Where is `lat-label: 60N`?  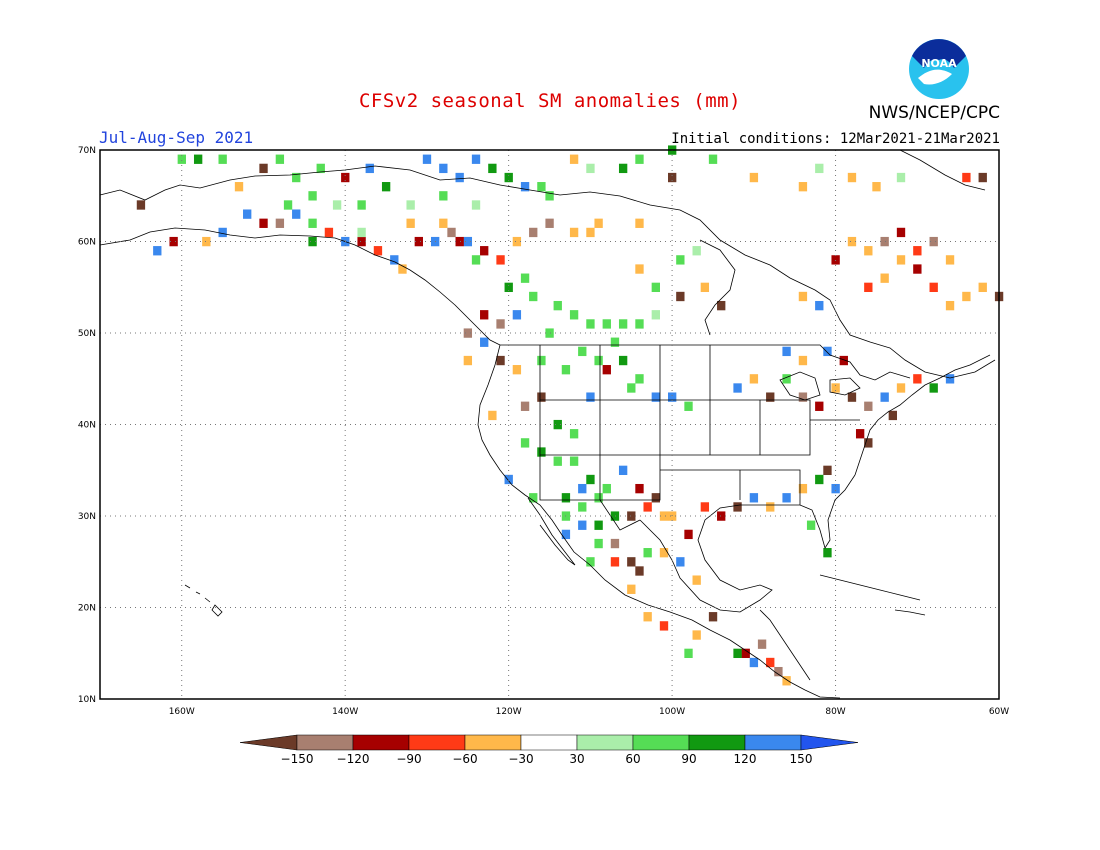
lat-label: 60N is located at coordinates (87, 243).